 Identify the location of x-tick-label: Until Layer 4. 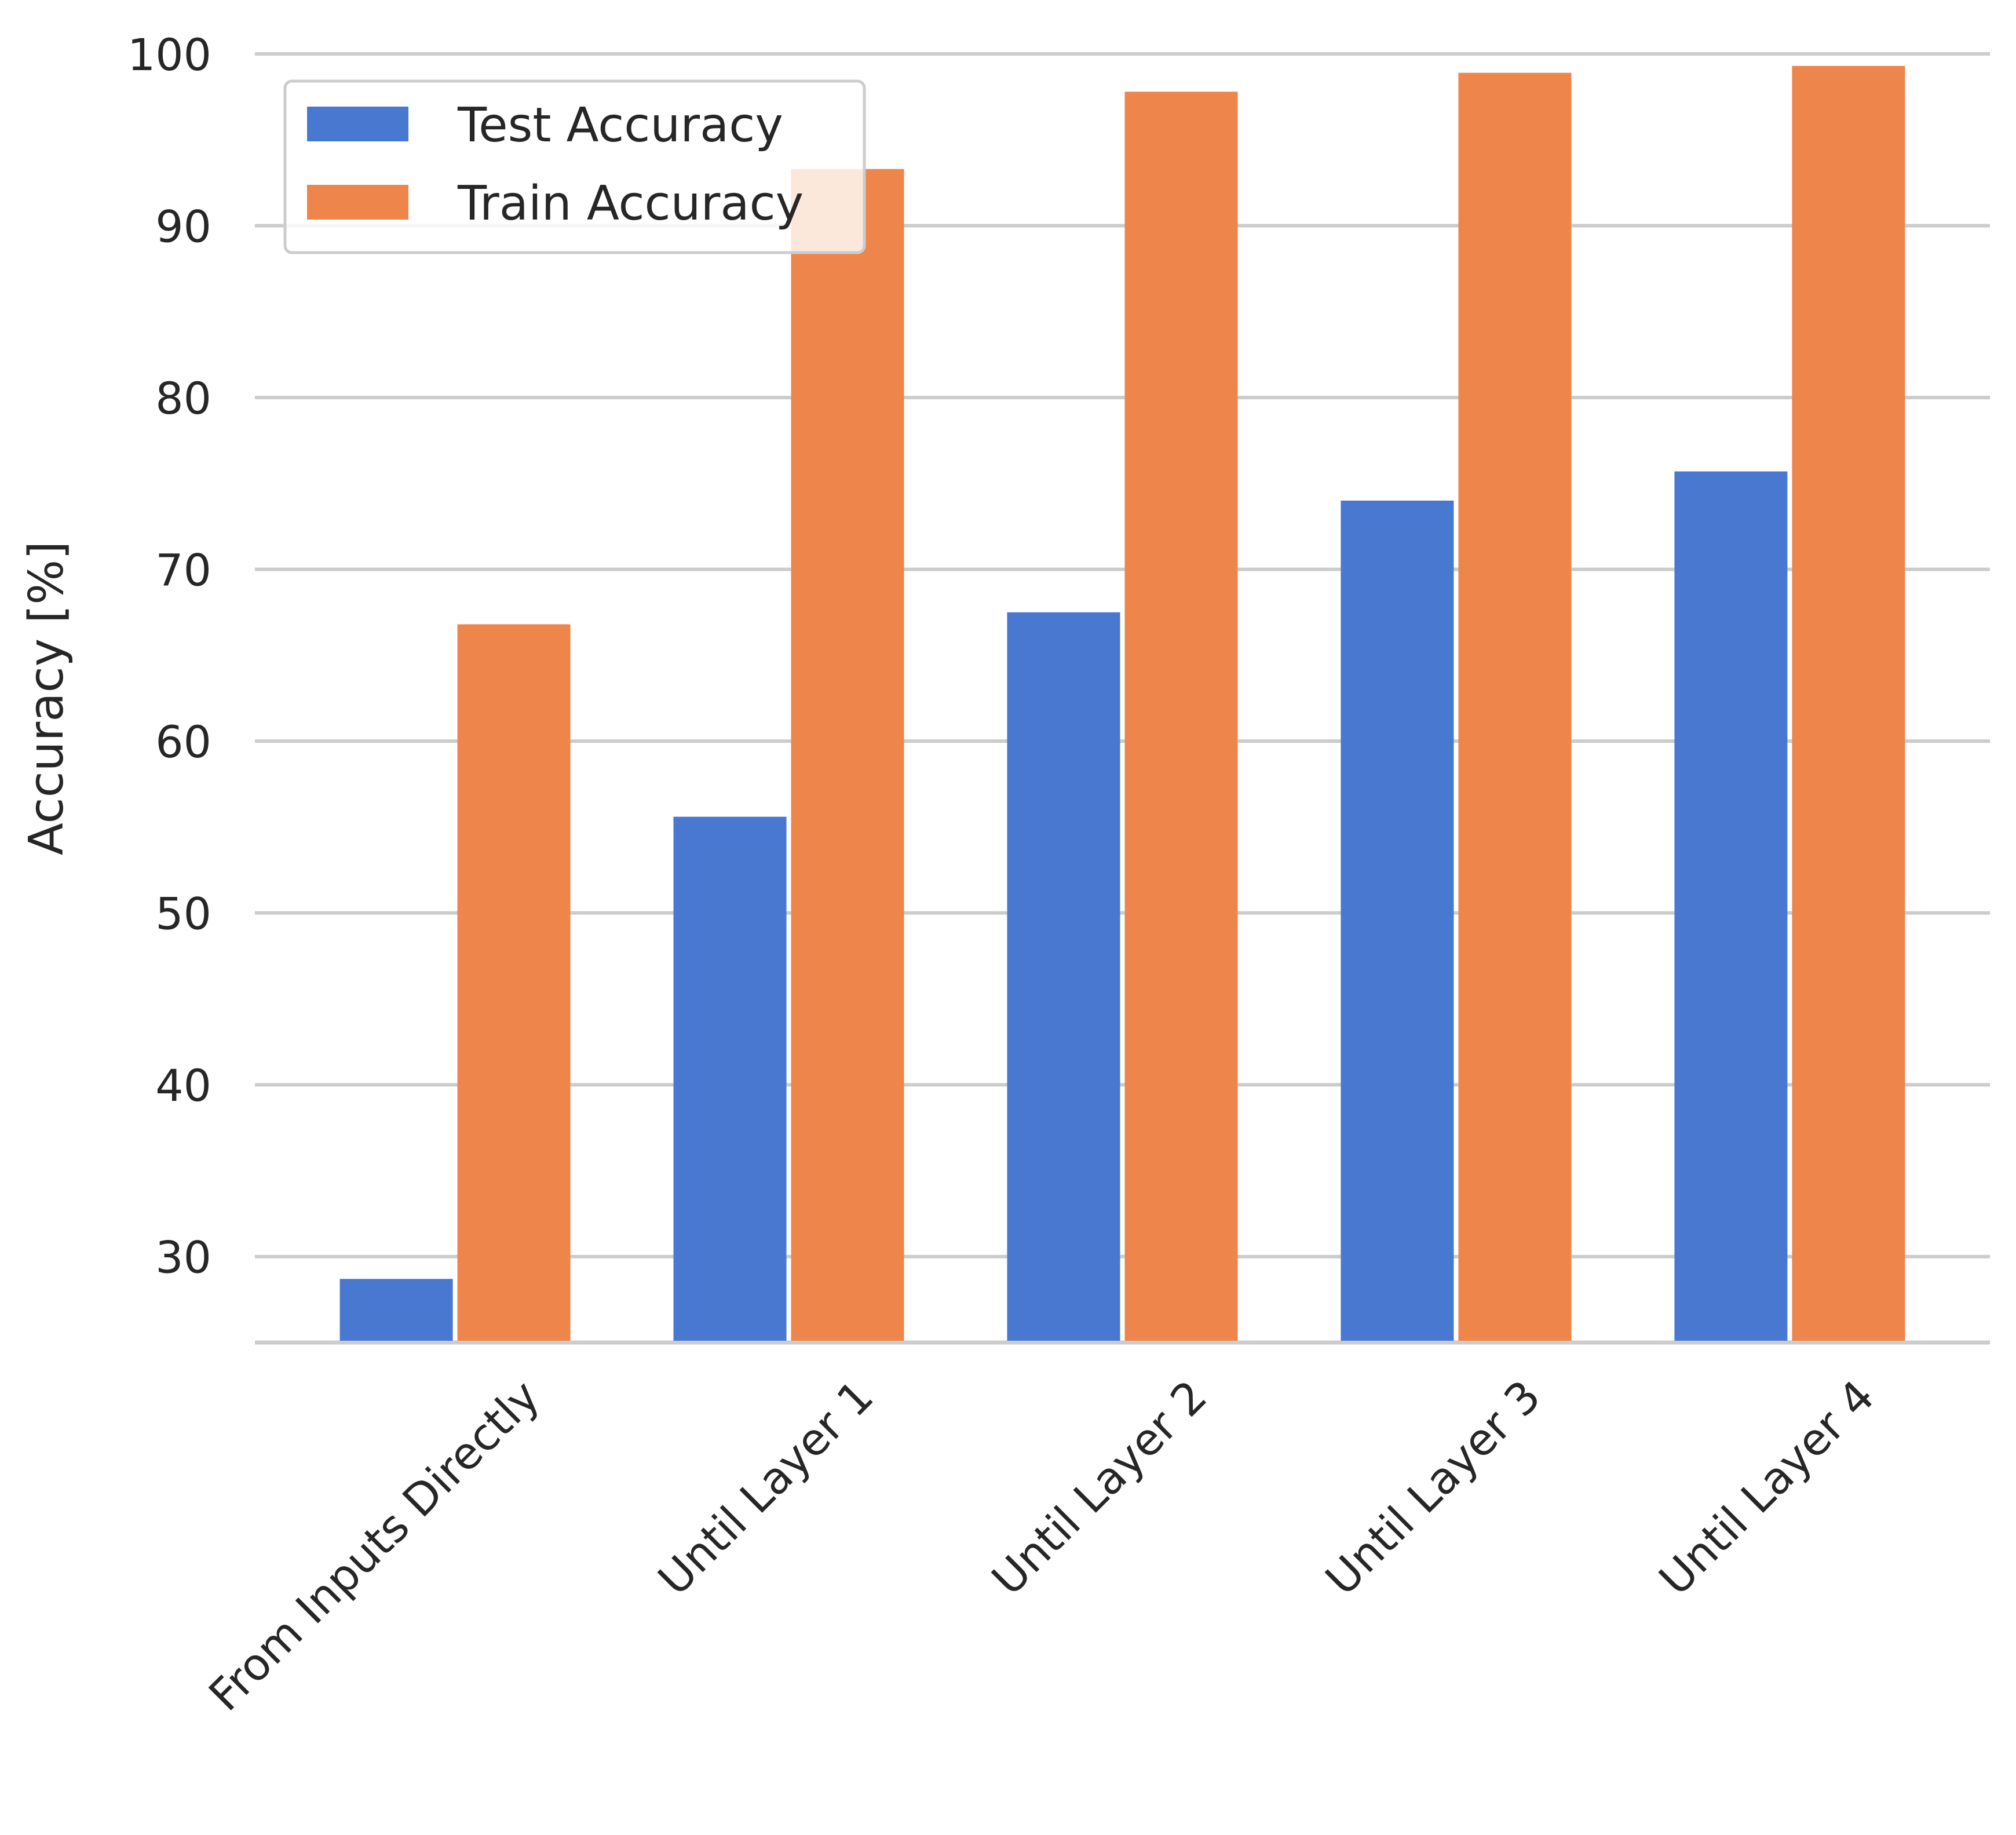
(1767, 1488).